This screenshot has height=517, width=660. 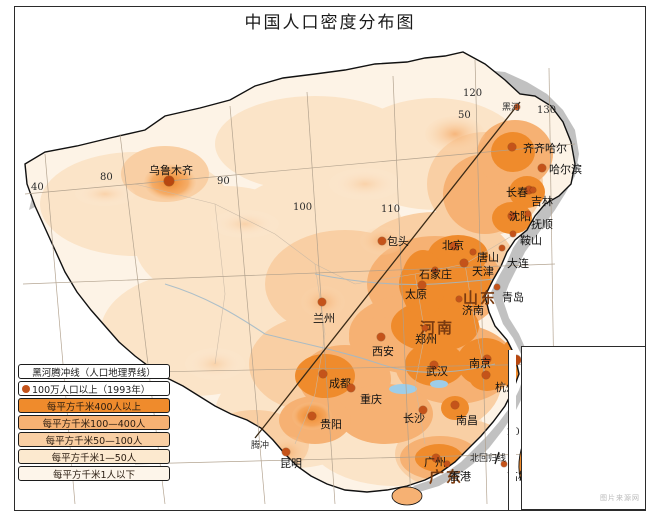 I want to click on legend-row-label: 每平方千米400人以上, so click(x=94, y=407).